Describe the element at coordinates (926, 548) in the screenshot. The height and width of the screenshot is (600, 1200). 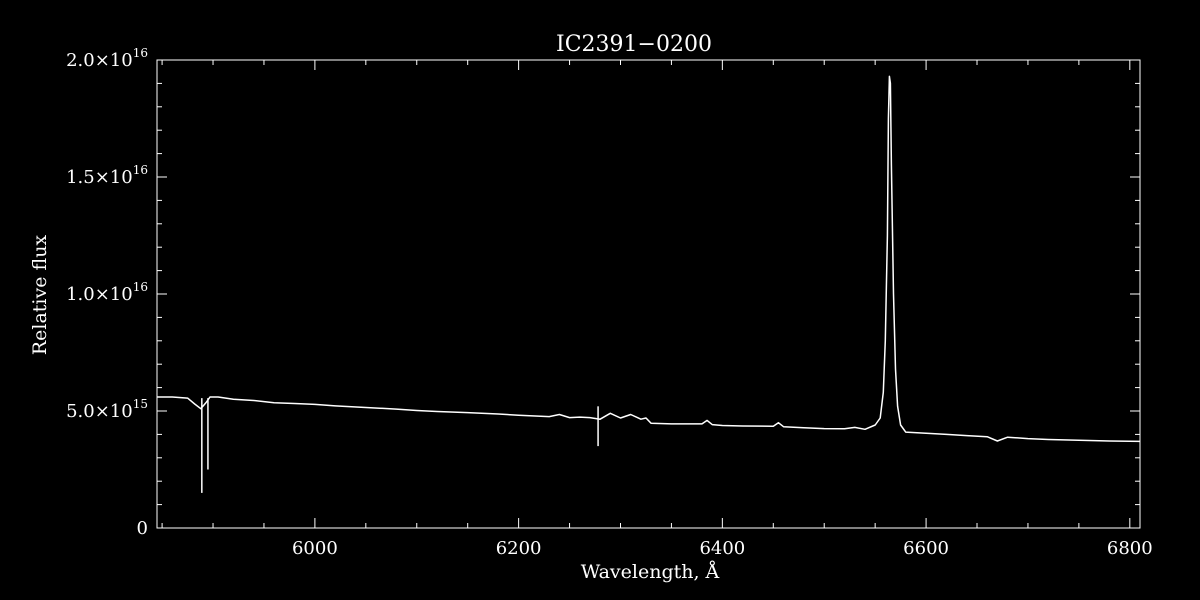
I see `x-tick-label: 6600` at that location.